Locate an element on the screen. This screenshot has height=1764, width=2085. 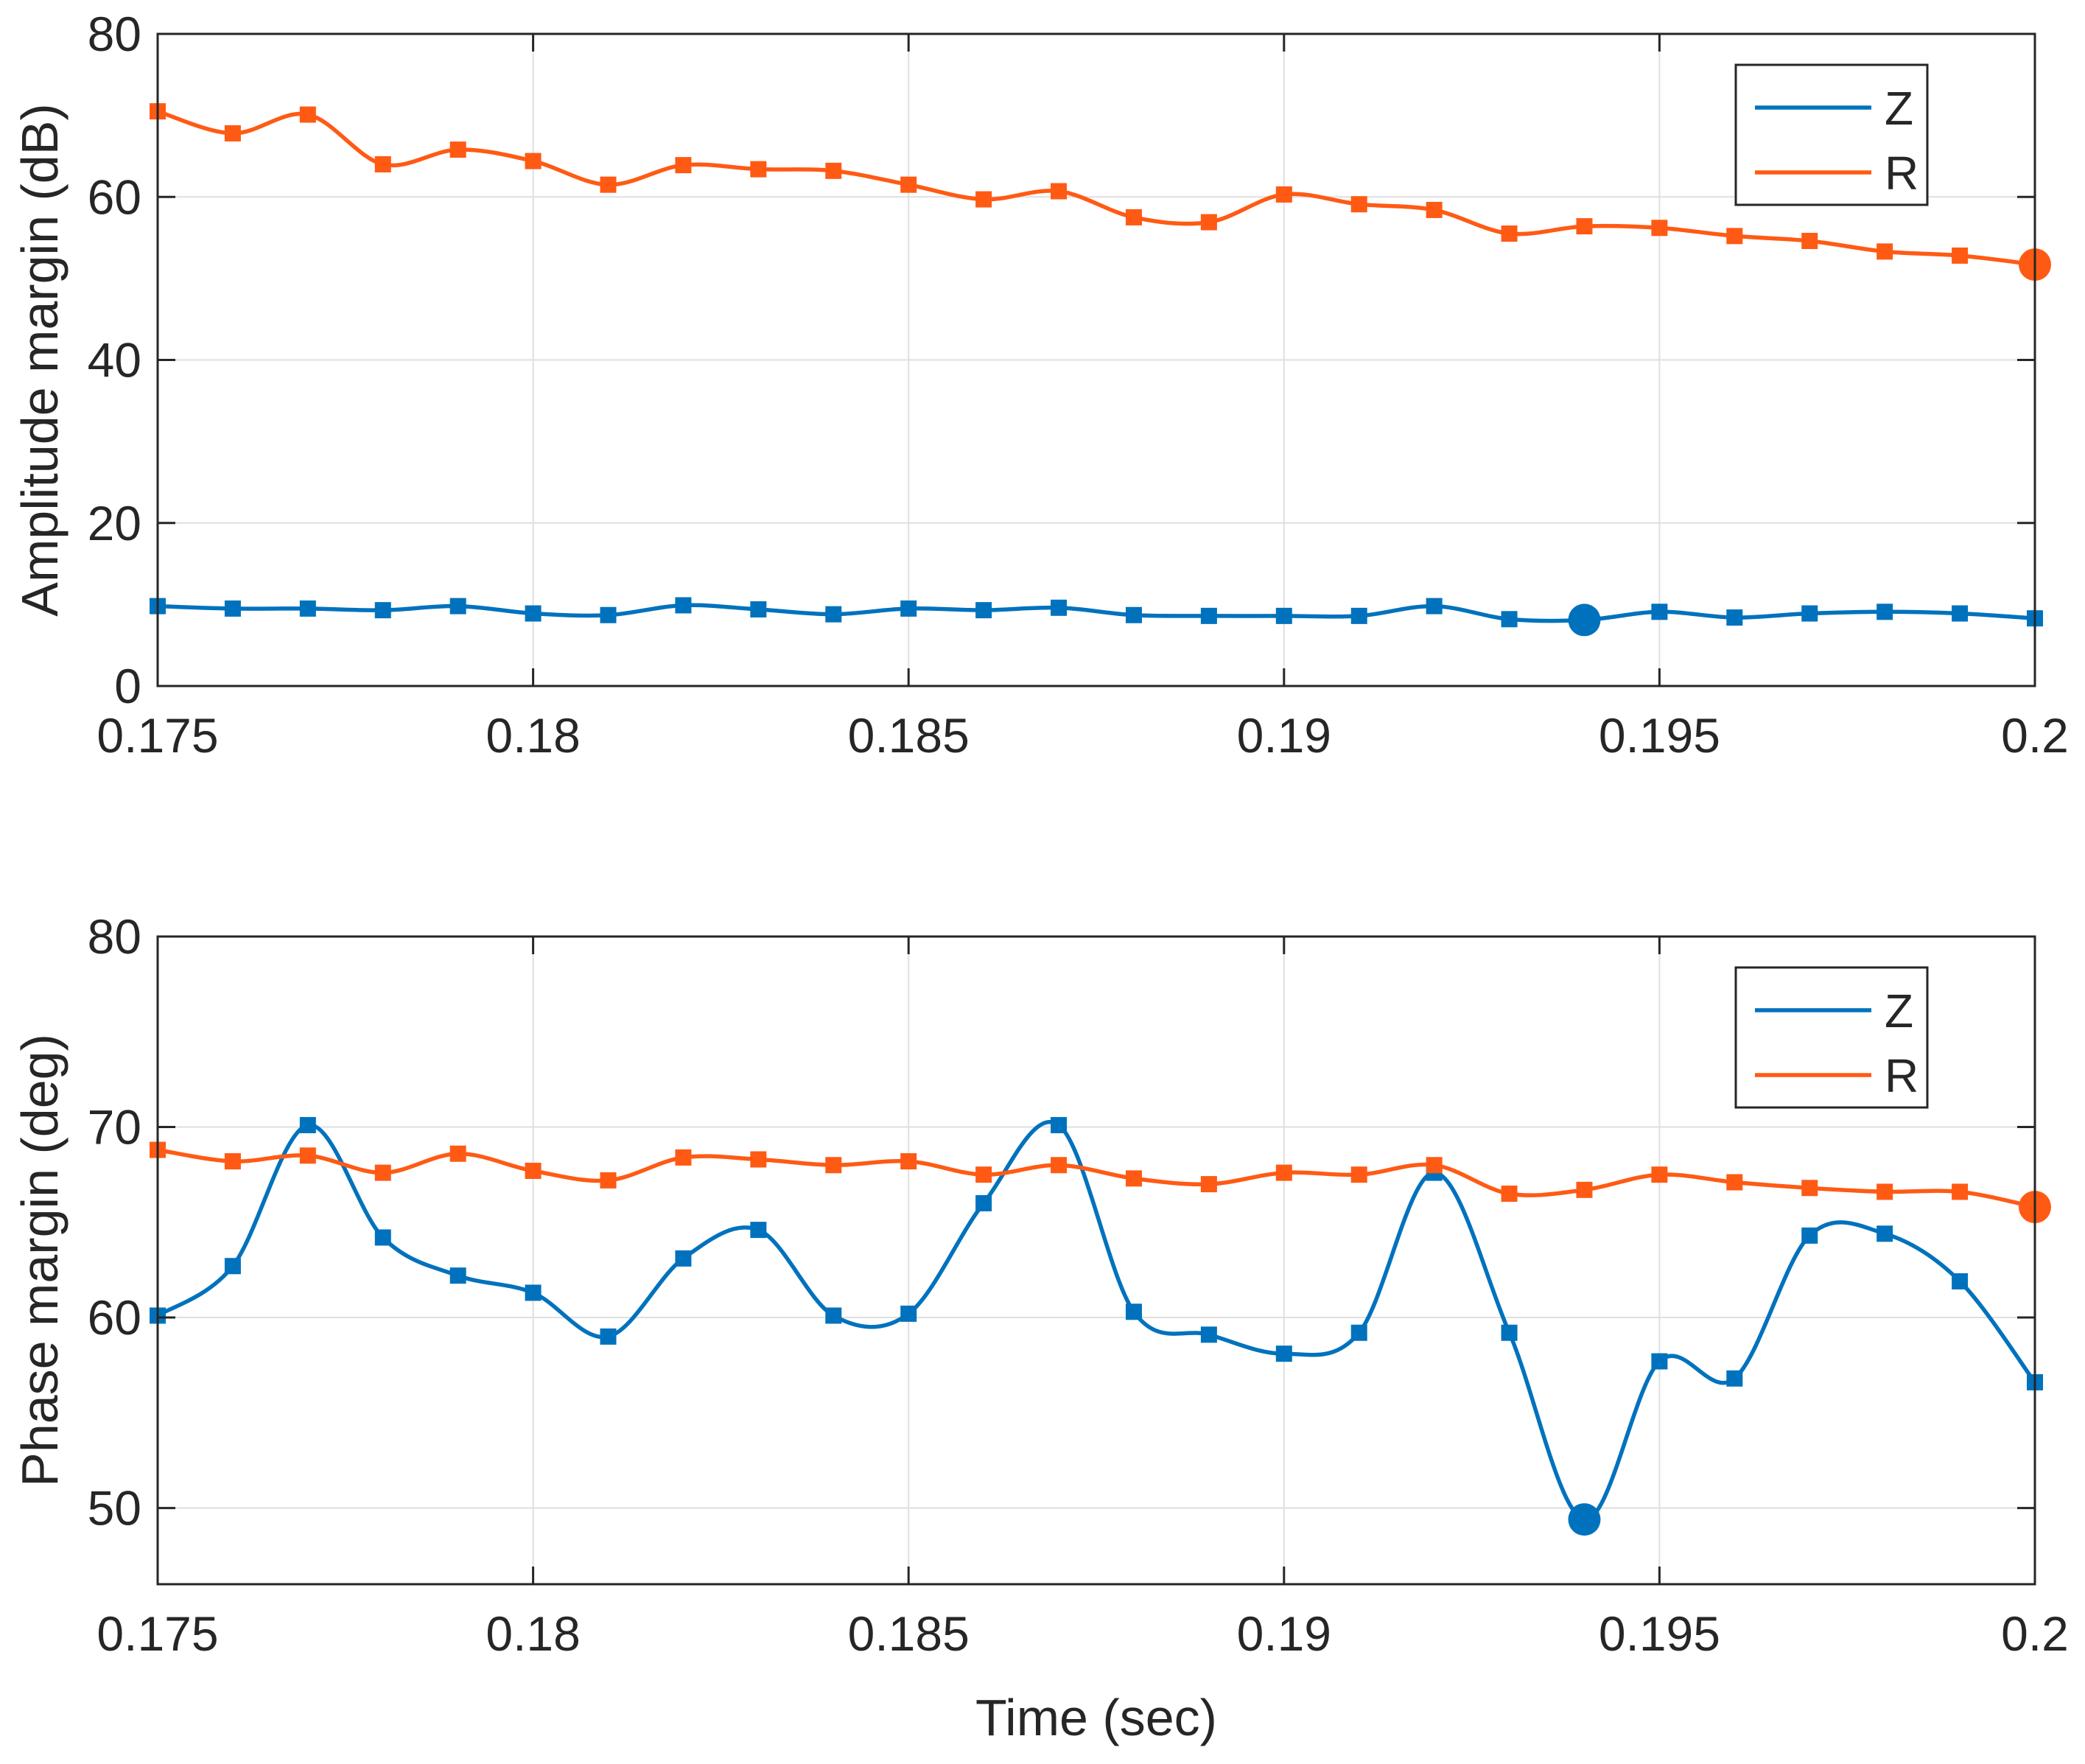
x-tick-label: 0.19 is located at coordinates (1284, 735).